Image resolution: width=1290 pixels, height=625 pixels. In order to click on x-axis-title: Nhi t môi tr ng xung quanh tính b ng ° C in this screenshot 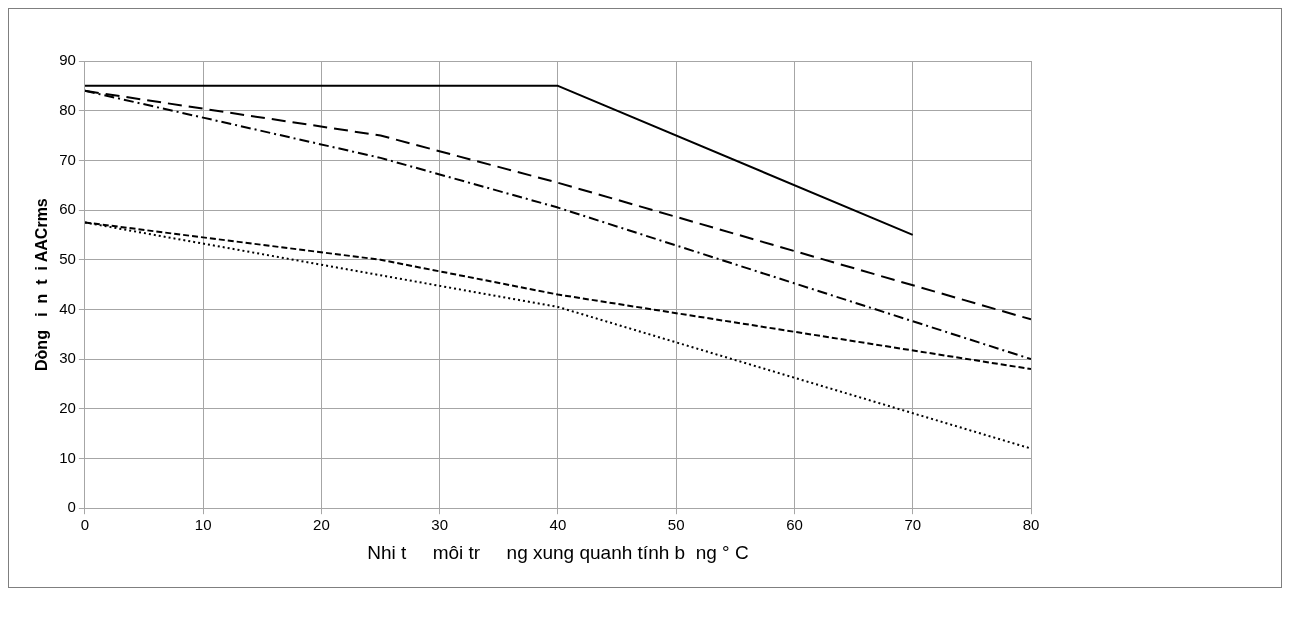, I will do `click(558, 552)`.